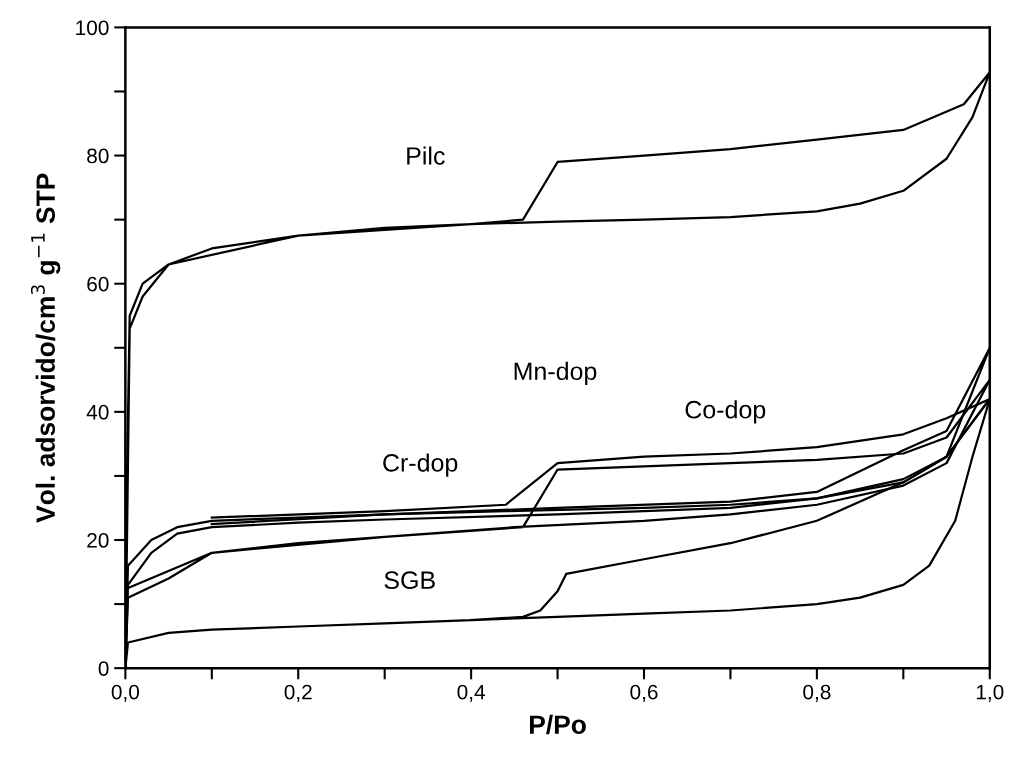  What do you see at coordinates (409, 580) in the screenshot?
I see `annotation: SGB` at bounding box center [409, 580].